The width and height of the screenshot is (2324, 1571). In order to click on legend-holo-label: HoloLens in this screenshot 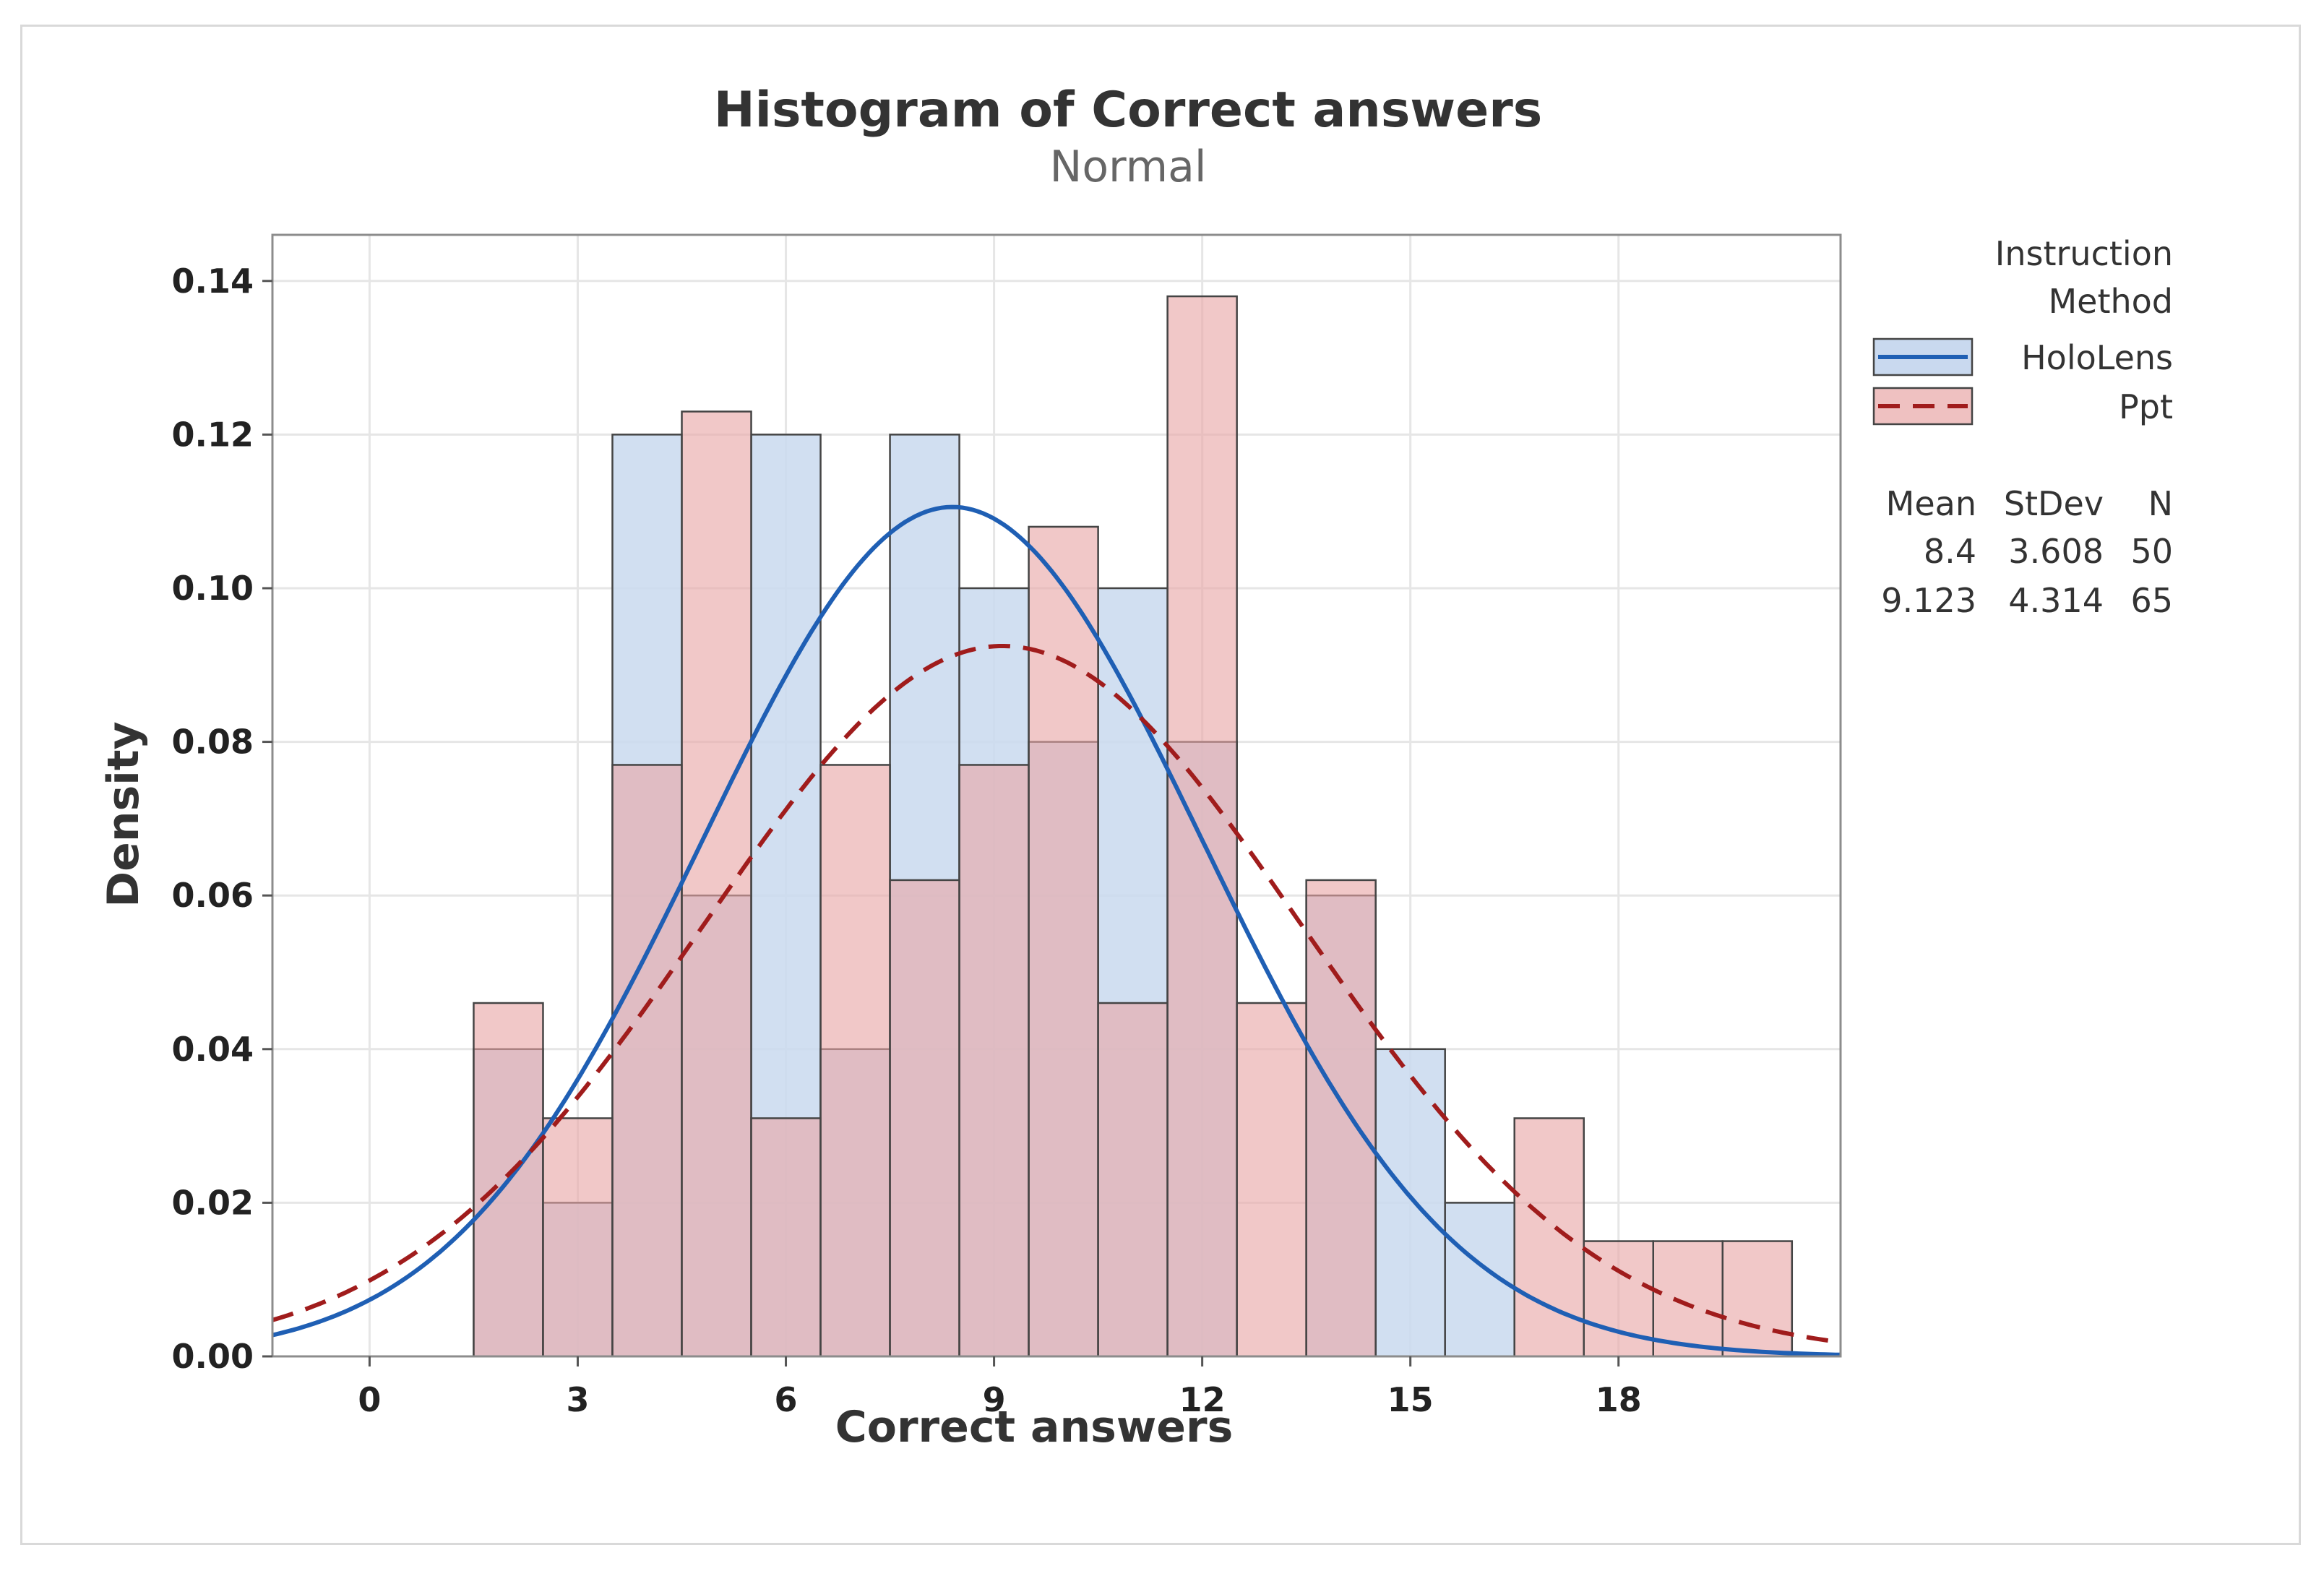, I will do `click(2097, 357)`.